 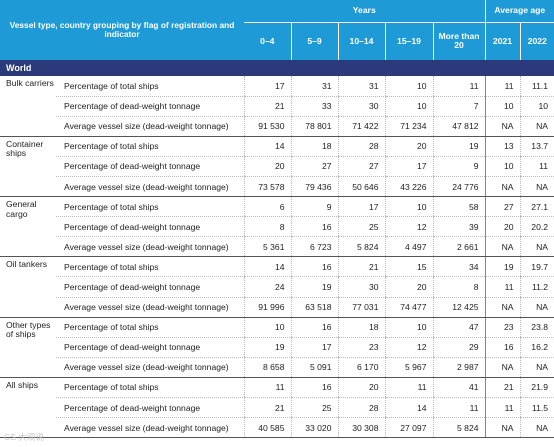 What do you see at coordinates (267, 307) in the screenshot?
I see `year-value-cell: 91 996` at bounding box center [267, 307].